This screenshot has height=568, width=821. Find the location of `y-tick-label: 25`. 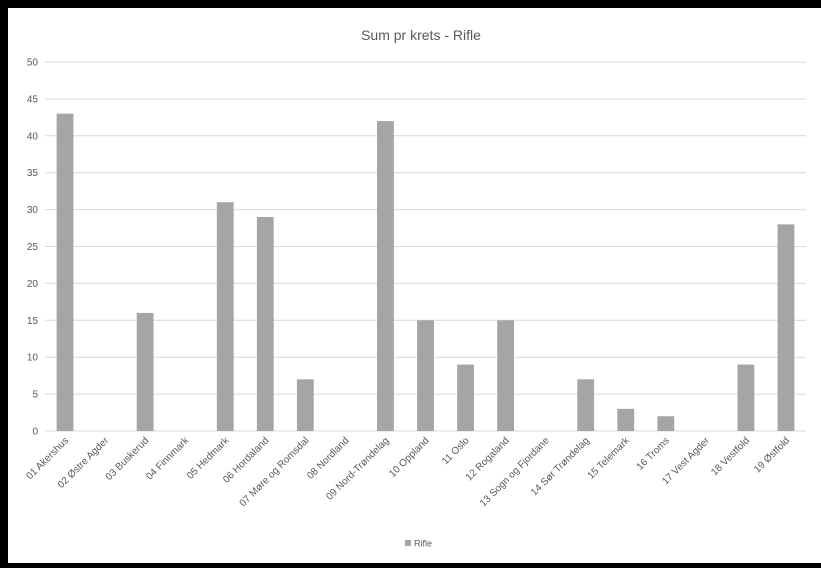

y-tick-label: 25 is located at coordinates (33, 247).